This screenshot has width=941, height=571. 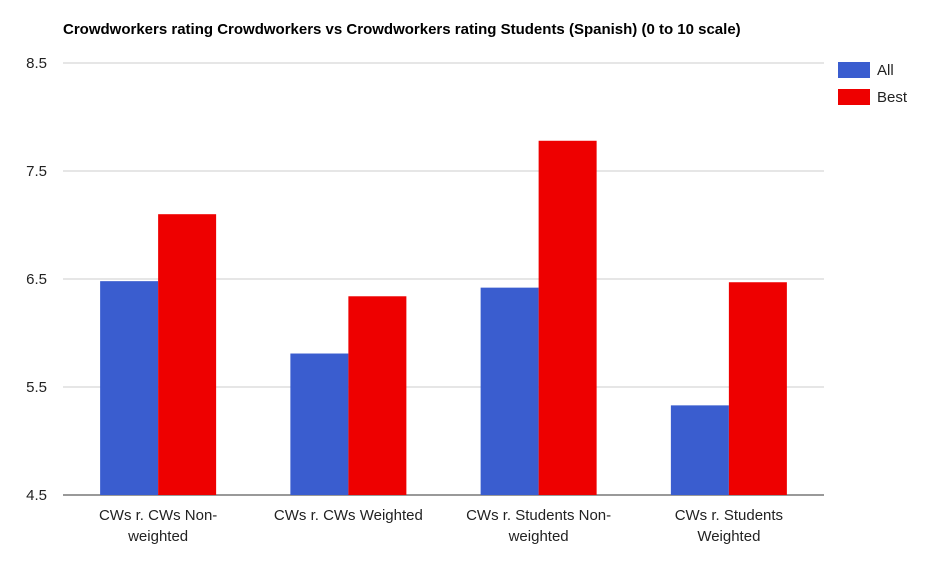 I want to click on legend: All Best, so click(x=873, y=84).